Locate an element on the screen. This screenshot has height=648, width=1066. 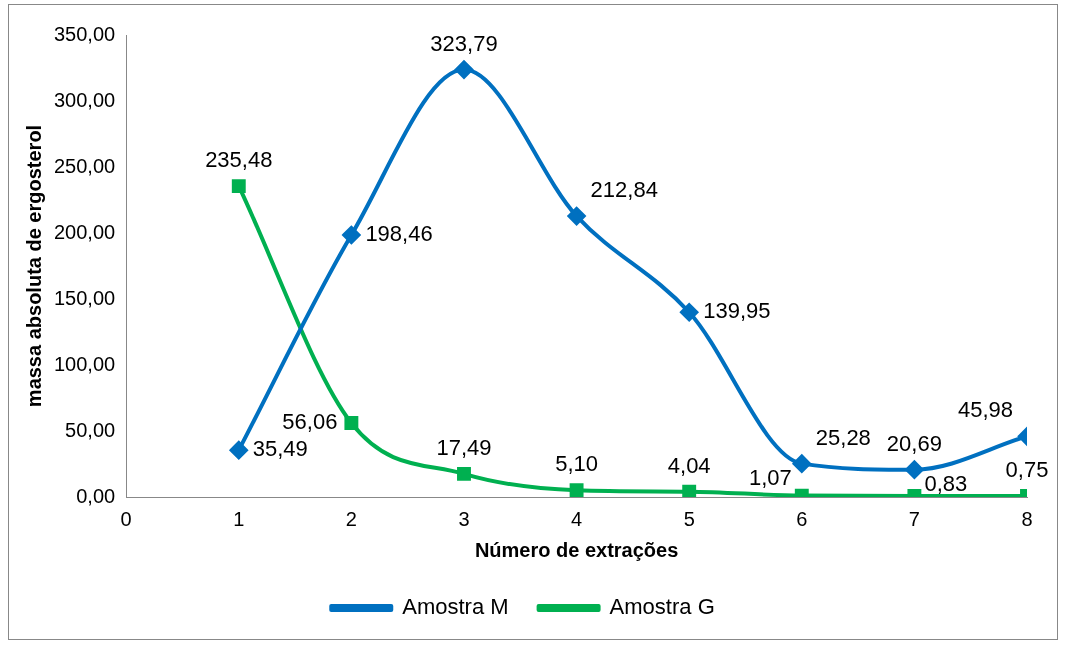
data-label: 5,10 is located at coordinates (576, 464).